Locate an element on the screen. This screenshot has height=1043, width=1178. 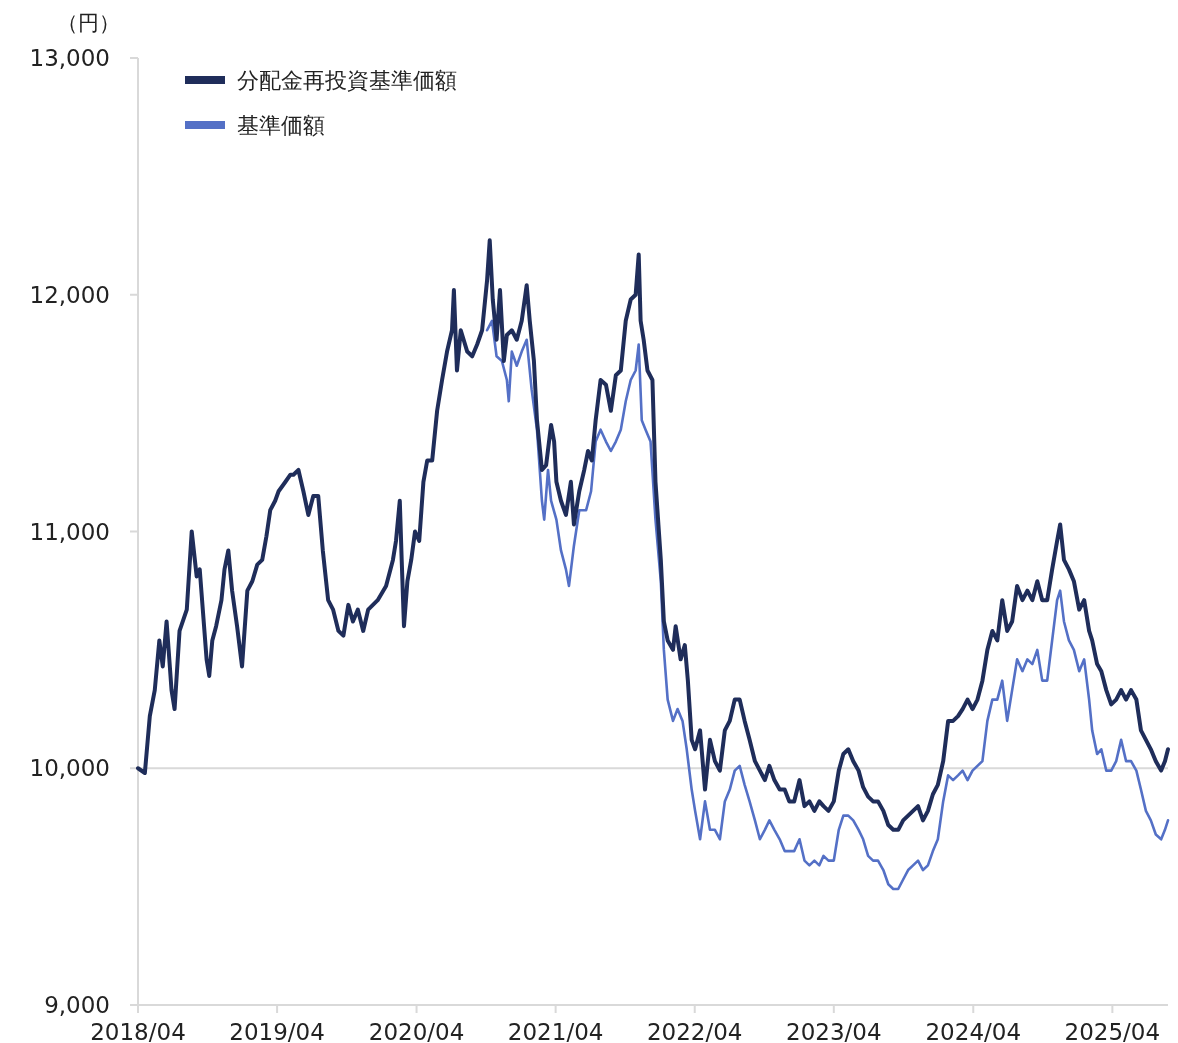
ylabel: （円） is located at coordinates (88, 23).